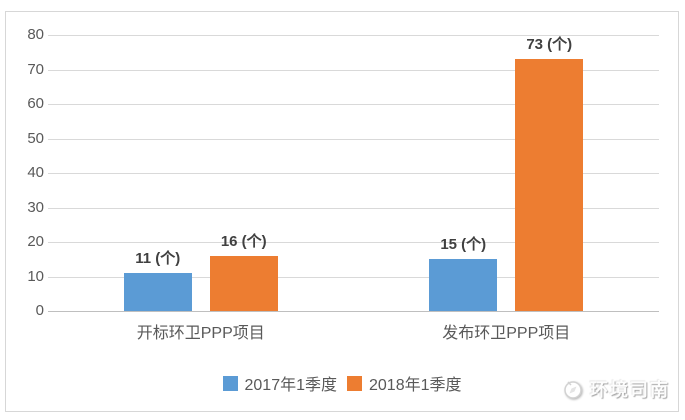  I want to click on legend-item: 2018年1季度, so click(404, 383).